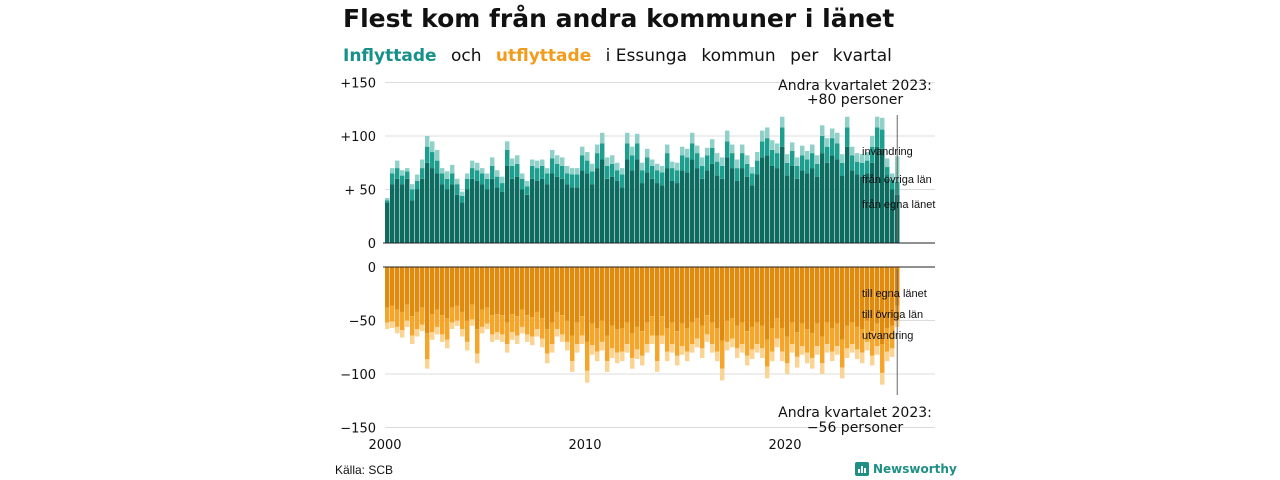 The image size is (1280, 480). What do you see at coordinates (358, 429) in the screenshot?
I see `y-tick-label-bottom: −150` at bounding box center [358, 429].